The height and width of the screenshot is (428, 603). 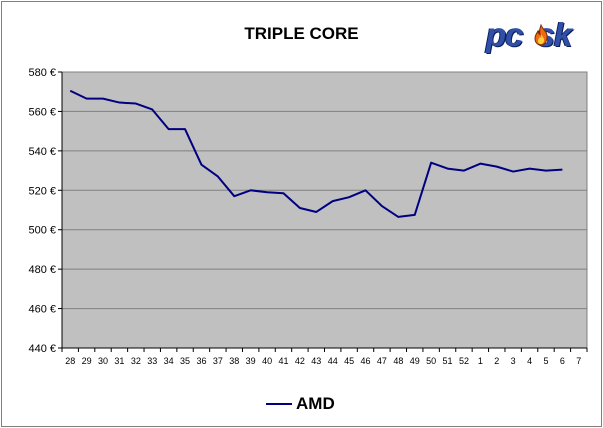 What do you see at coordinates (382, 361) in the screenshot?
I see `x-tick-label-47-19: 47` at bounding box center [382, 361].